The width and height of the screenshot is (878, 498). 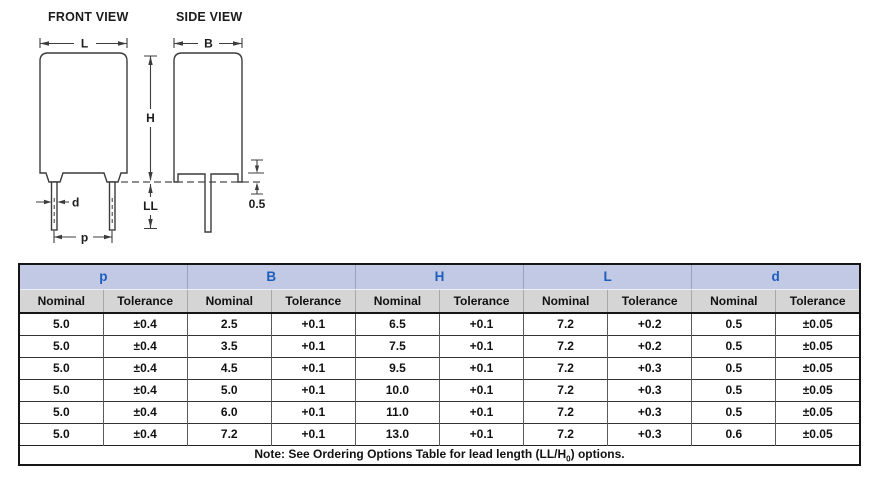 I want to click on table-row: 5.0 ±0.4 7.2 +0.1 13.0 +0.1 7.2 +0.3 0.6 ±0.05, so click(x=439, y=433).